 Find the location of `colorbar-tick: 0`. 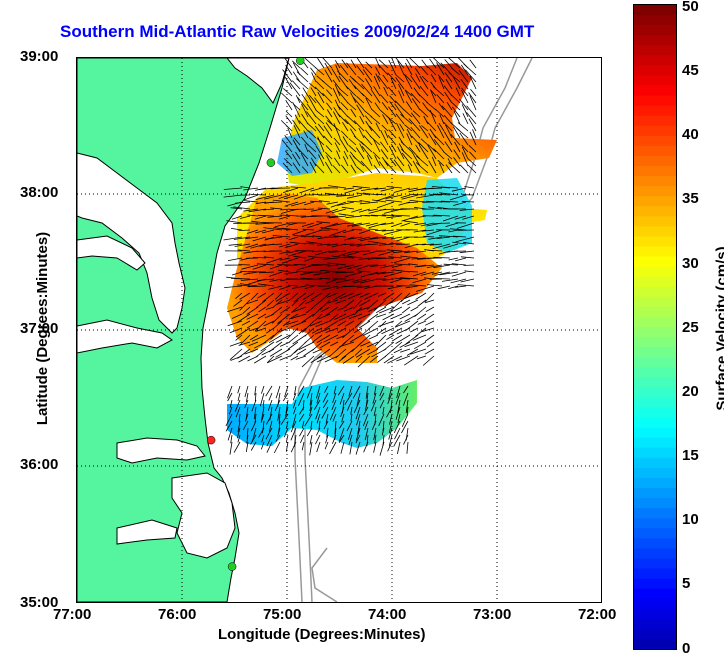

colorbar-tick: 0 is located at coordinates (686, 648).